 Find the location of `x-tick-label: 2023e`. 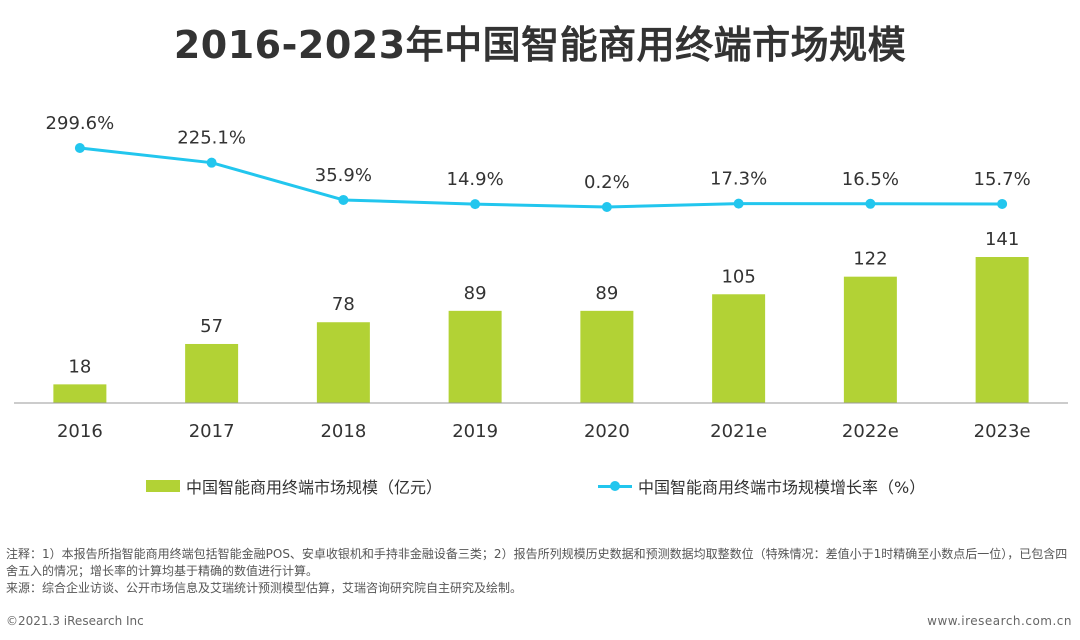

x-tick-label: 2023e is located at coordinates (1002, 431).